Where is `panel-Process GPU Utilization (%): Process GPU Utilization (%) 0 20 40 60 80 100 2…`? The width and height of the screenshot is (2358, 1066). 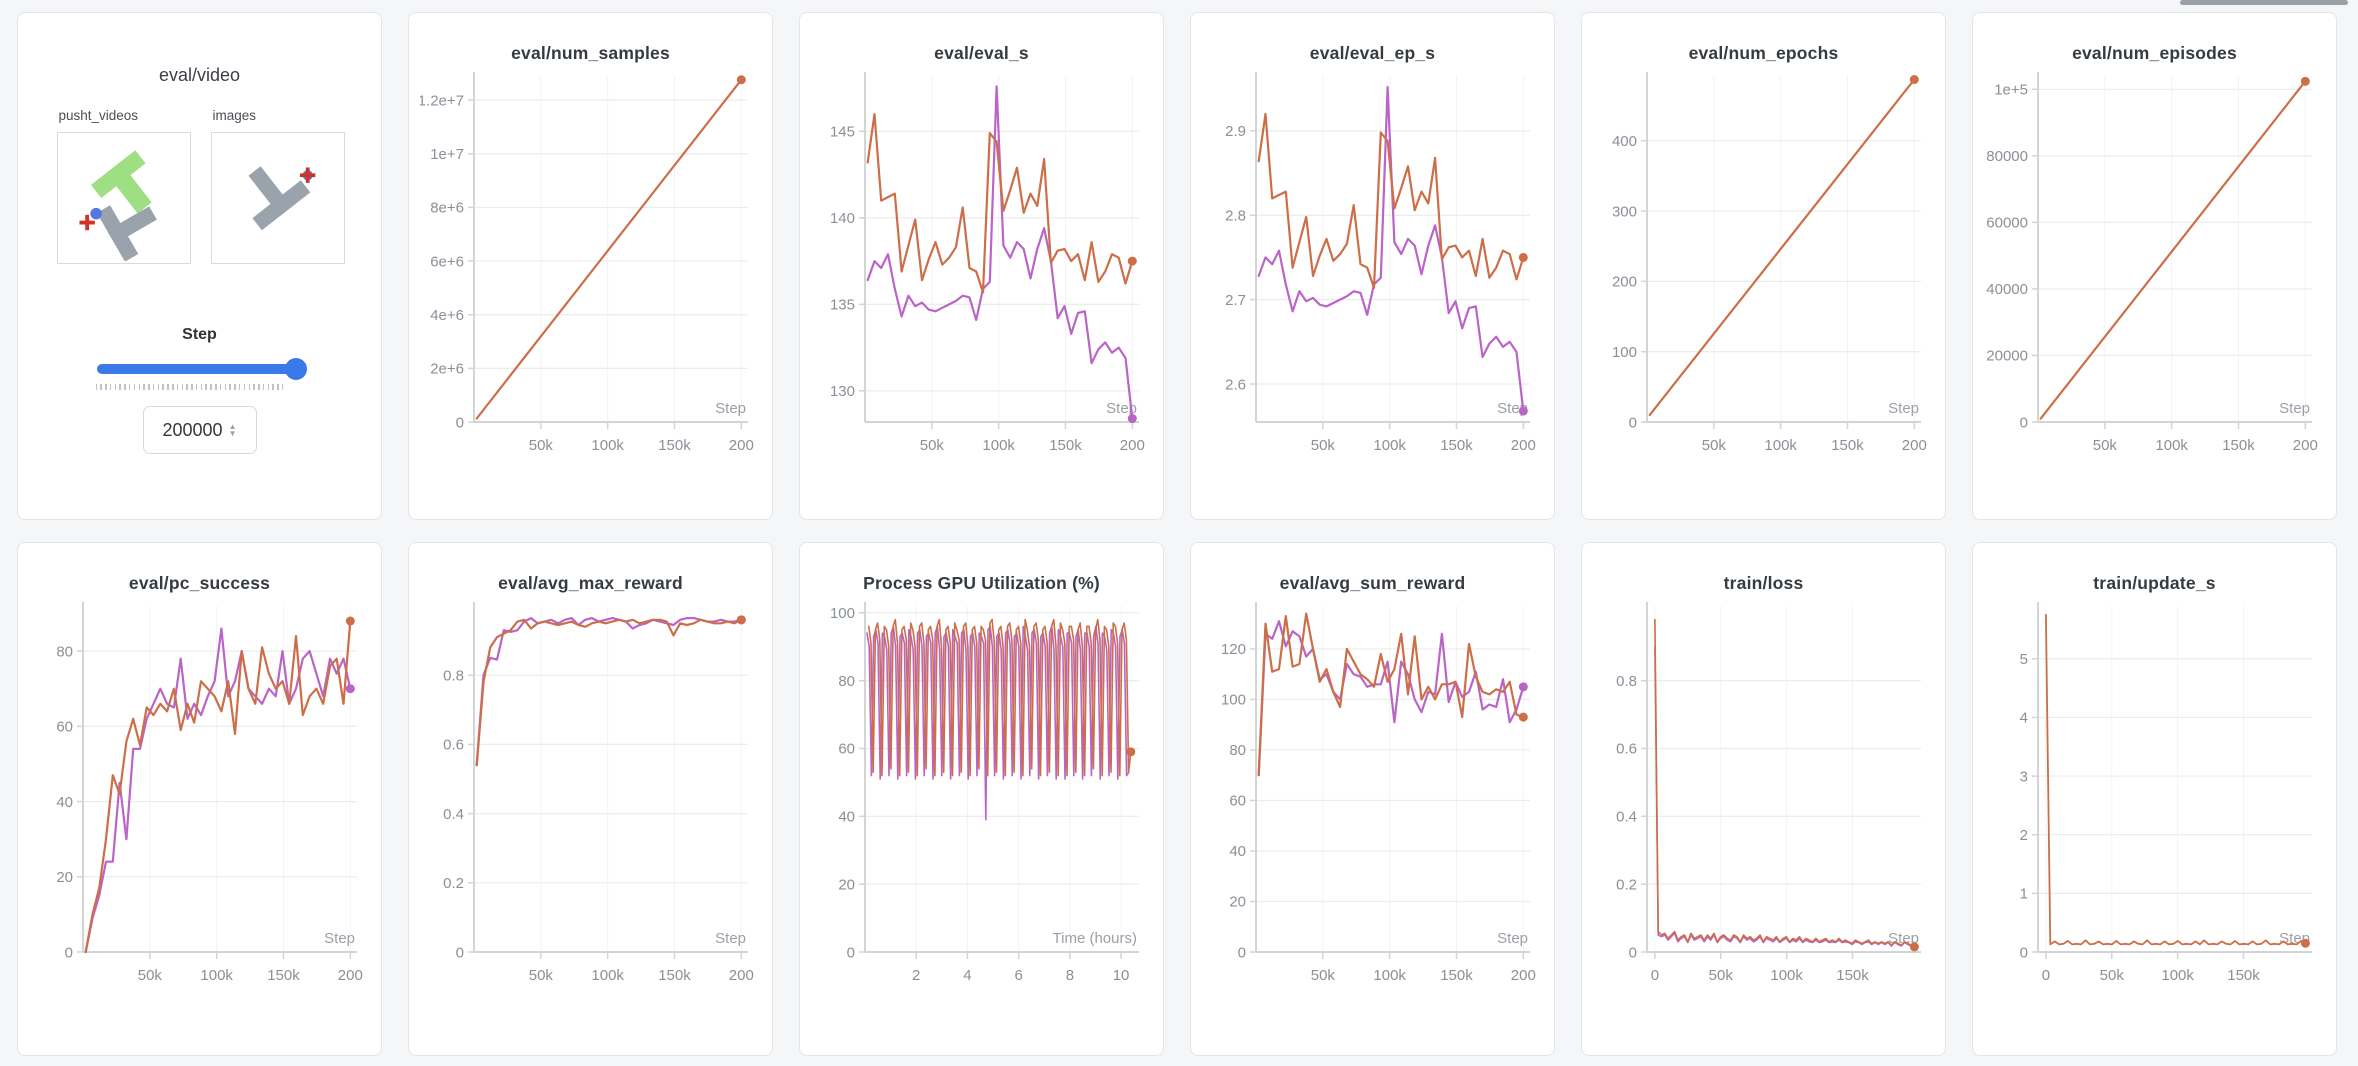
panel-Process GPU Utilization (%): Process GPU Utilization (%) 0 20 40 60 80 100 2… is located at coordinates (981, 799).